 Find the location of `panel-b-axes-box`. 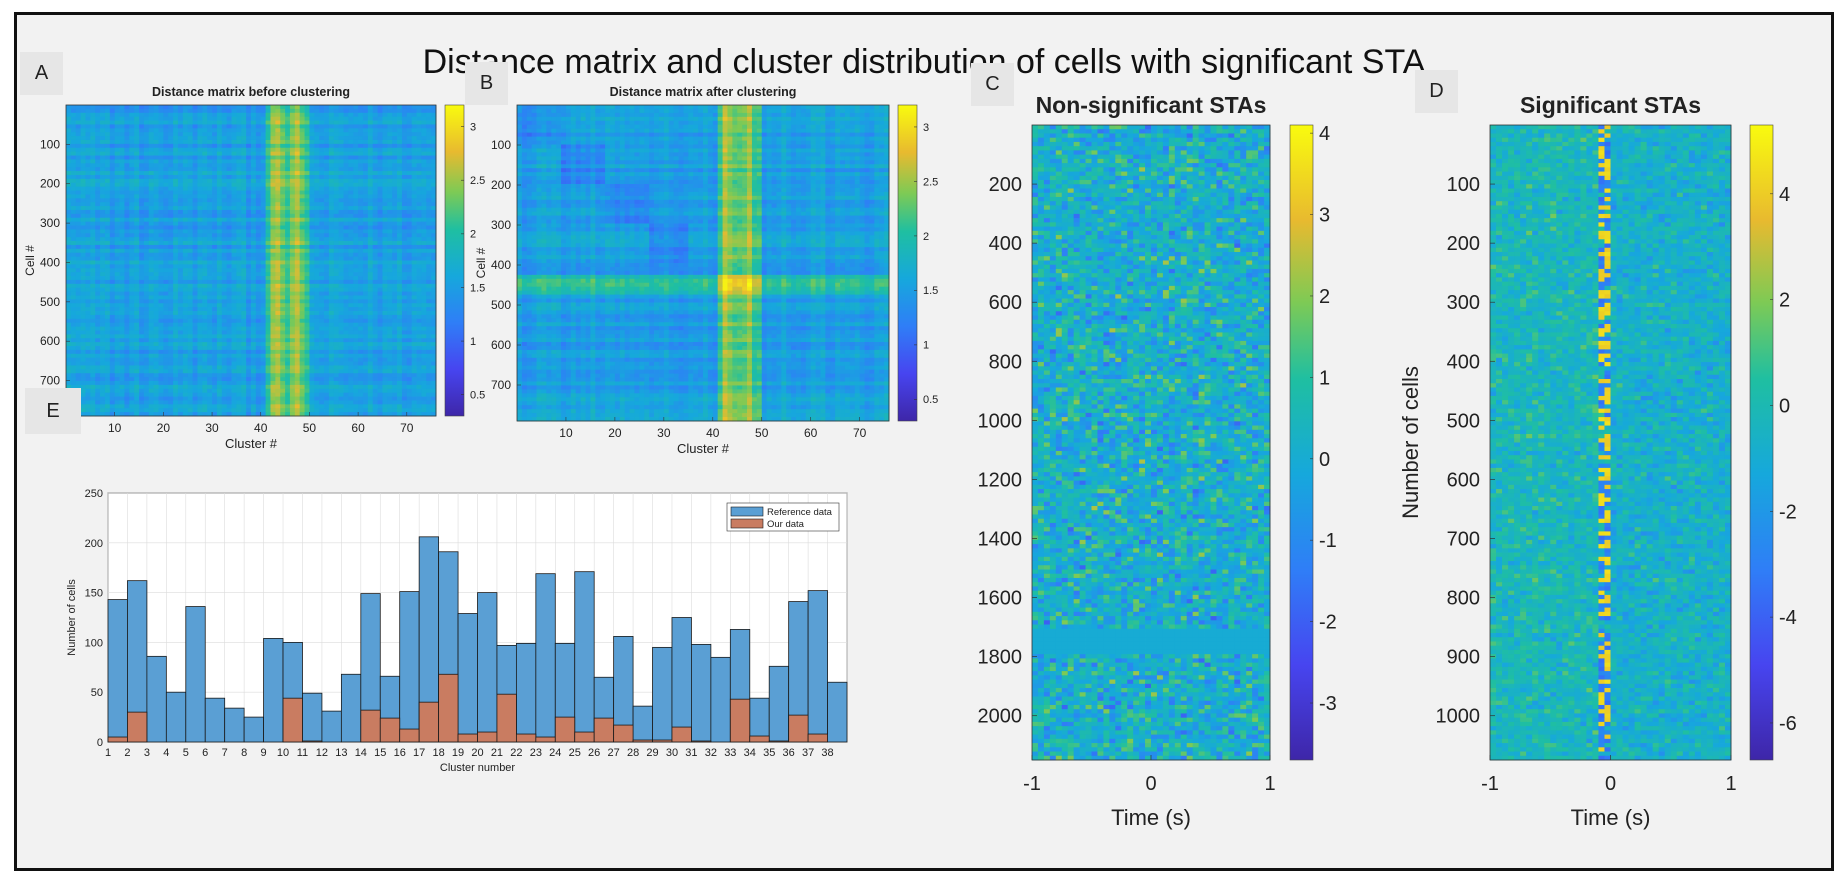

panel-b-axes-box is located at coordinates (703, 263).